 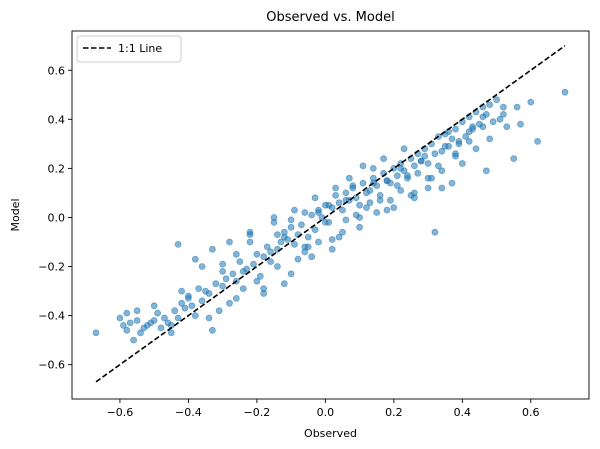 I want to click on x-tick-label: 0.2, so click(x=394, y=412).